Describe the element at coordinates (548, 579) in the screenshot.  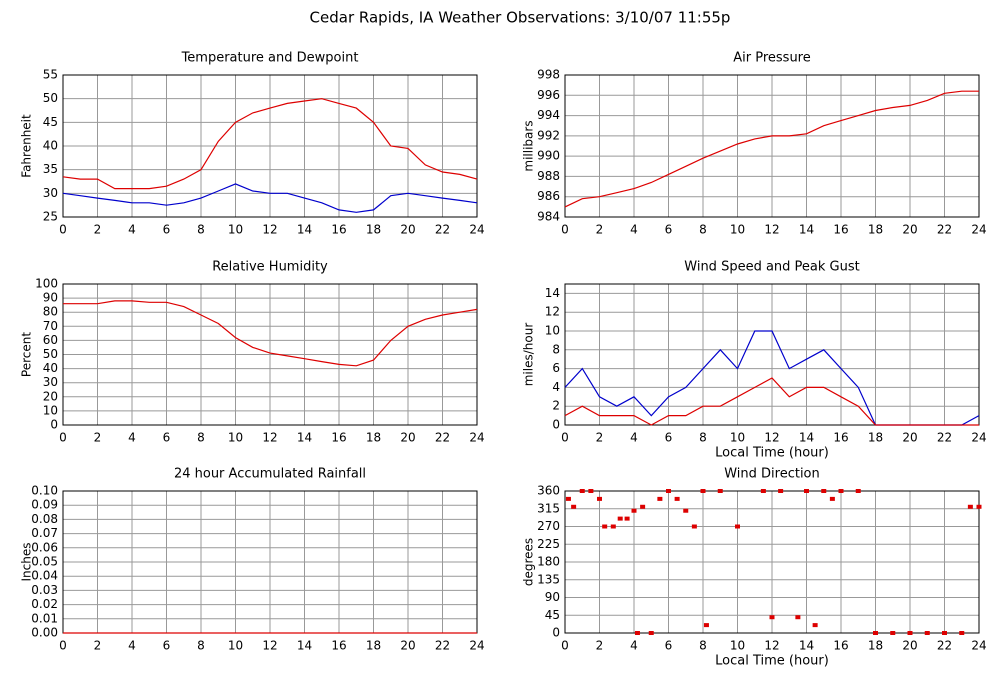
I see `y-tick-label: 135` at that location.